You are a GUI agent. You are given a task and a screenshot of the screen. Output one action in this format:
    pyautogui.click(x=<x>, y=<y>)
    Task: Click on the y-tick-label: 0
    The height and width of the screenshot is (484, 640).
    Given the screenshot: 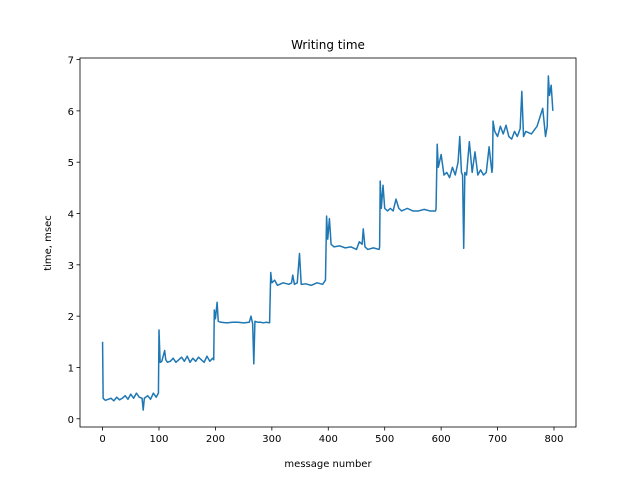 What is the action you would take?
    pyautogui.click(x=71, y=420)
    